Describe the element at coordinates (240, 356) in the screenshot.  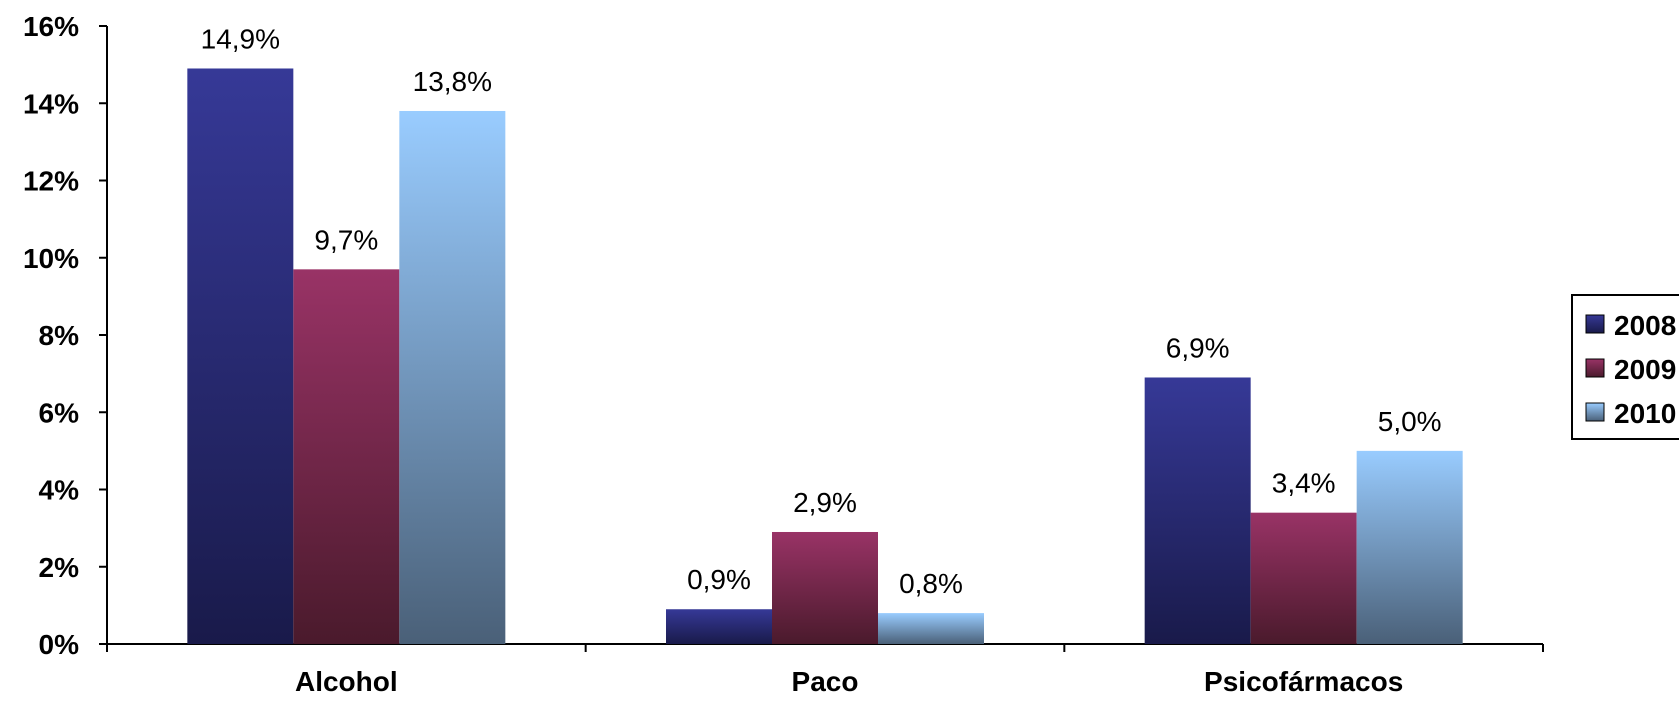
I see `bar-2008-alcohol` at that location.